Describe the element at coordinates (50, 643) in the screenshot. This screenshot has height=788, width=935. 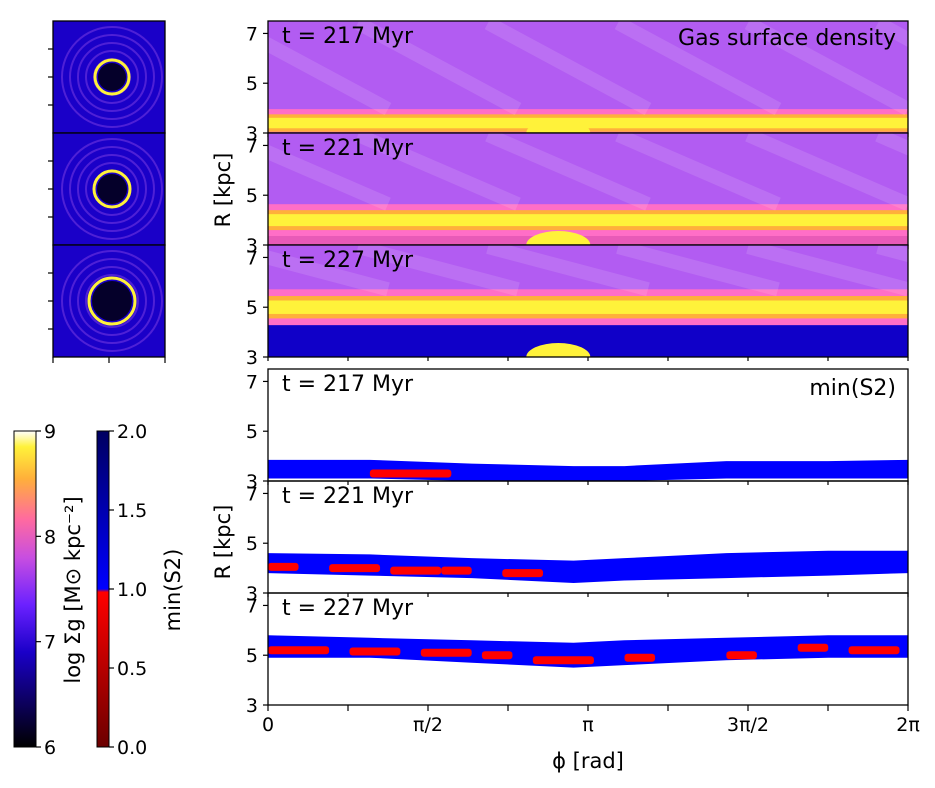
I see `colorbar-tick-label: 7` at that location.